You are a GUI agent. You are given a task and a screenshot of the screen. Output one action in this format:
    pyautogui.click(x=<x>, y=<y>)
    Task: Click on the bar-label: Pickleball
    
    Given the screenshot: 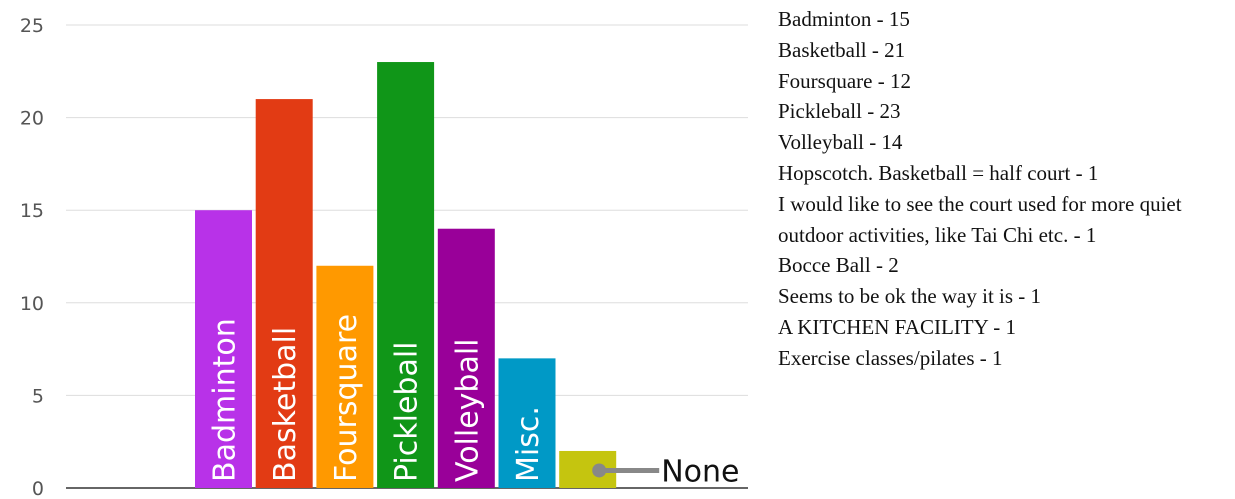 What is the action you would take?
    pyautogui.click(x=407, y=411)
    